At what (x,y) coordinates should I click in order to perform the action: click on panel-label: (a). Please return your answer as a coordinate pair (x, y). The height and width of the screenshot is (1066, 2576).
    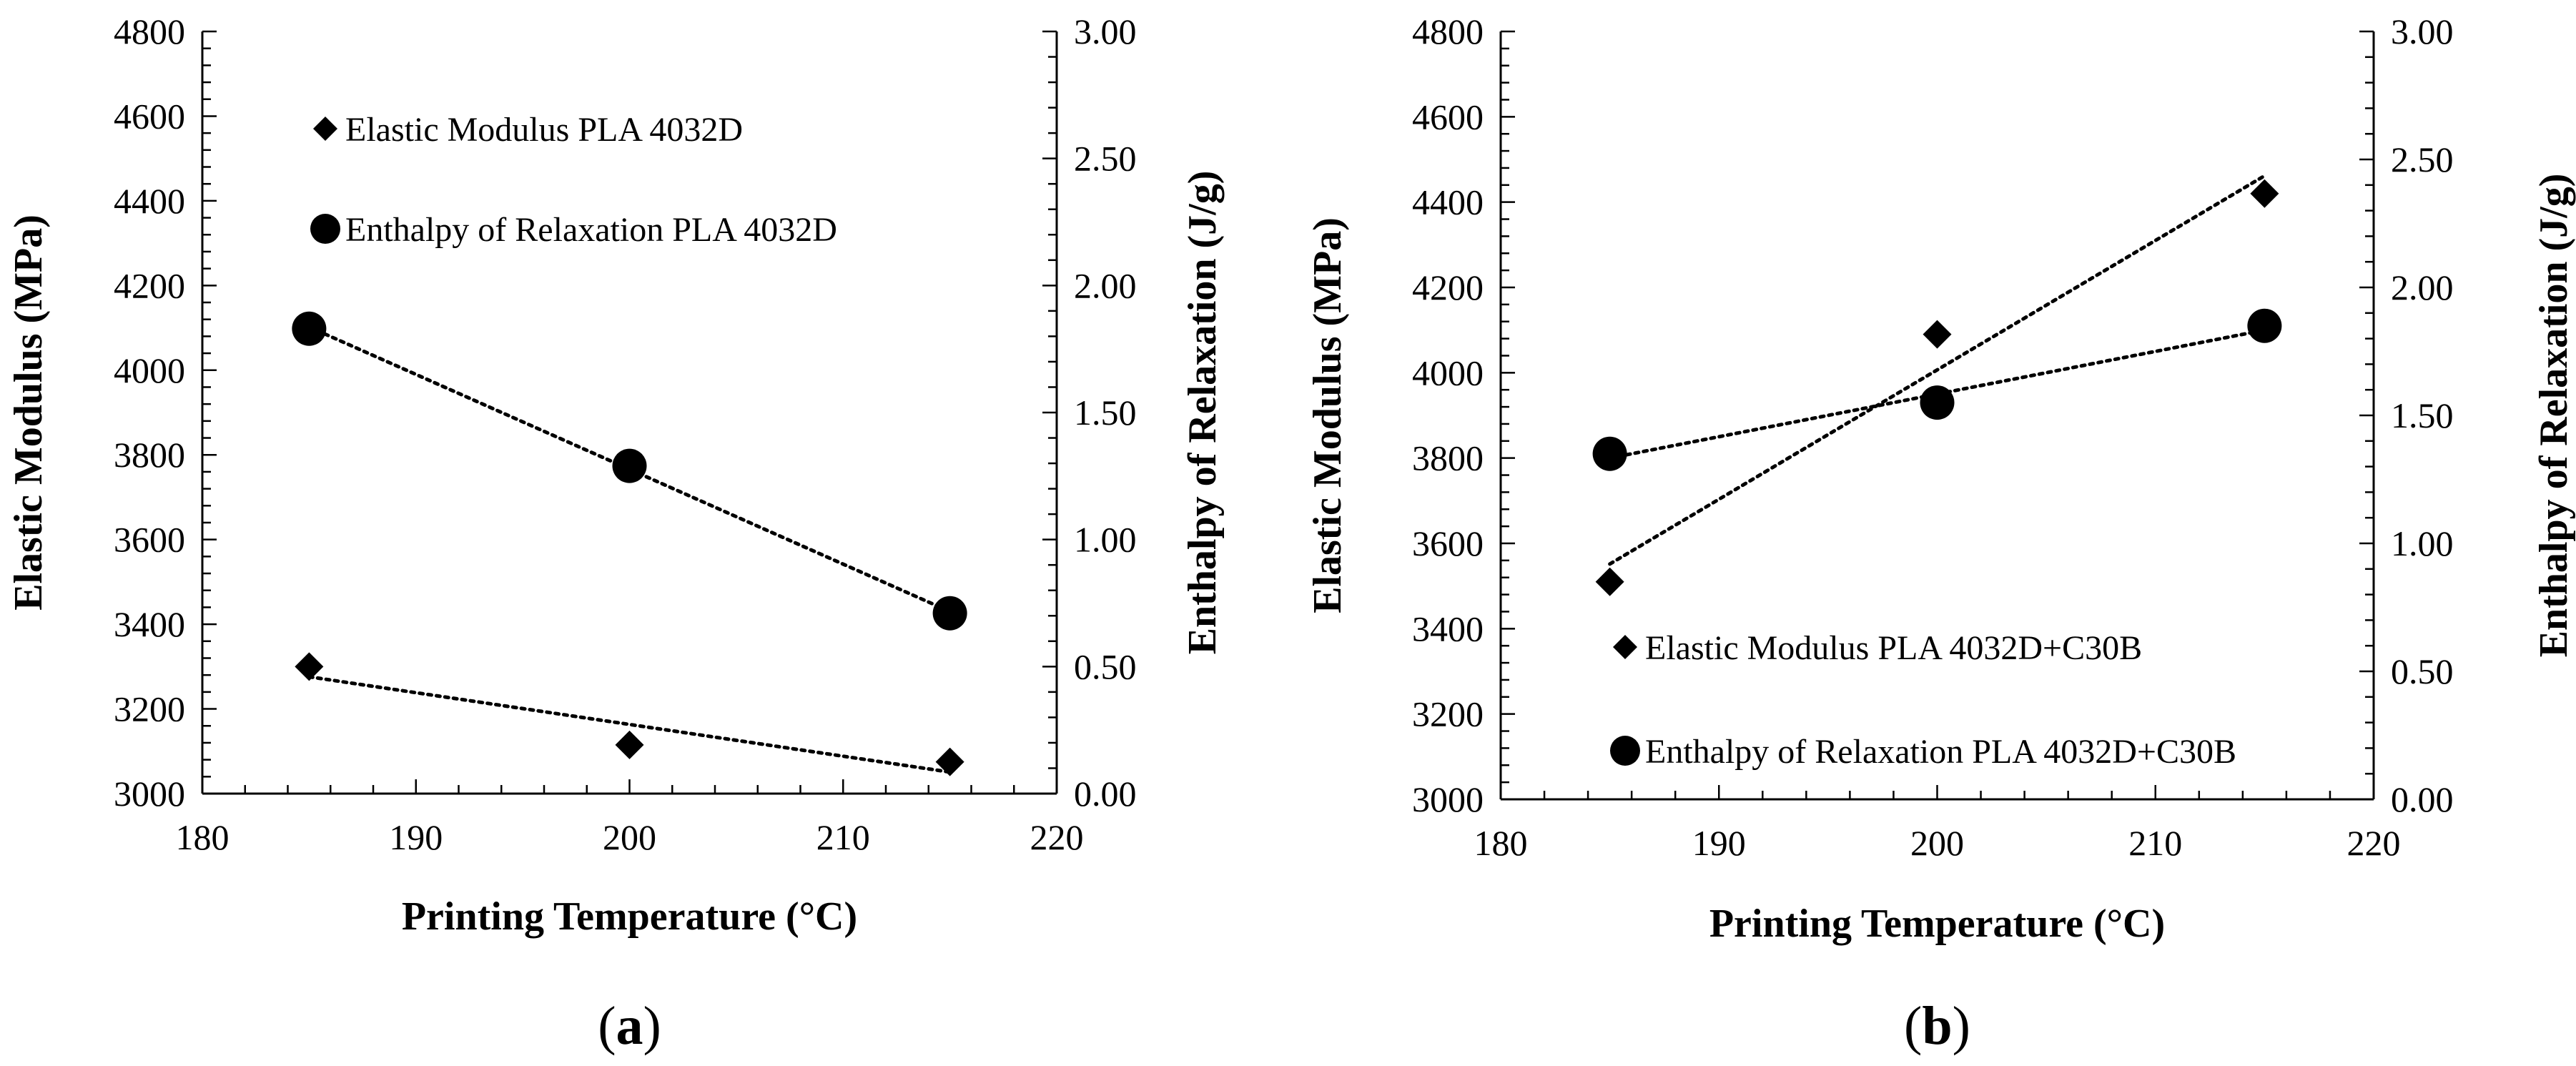
    Looking at the image, I should click on (629, 1026).